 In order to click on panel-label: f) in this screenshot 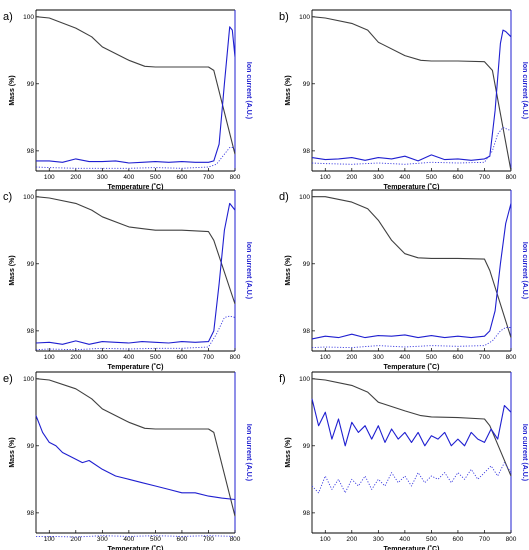, I will do `click(282, 379)`.